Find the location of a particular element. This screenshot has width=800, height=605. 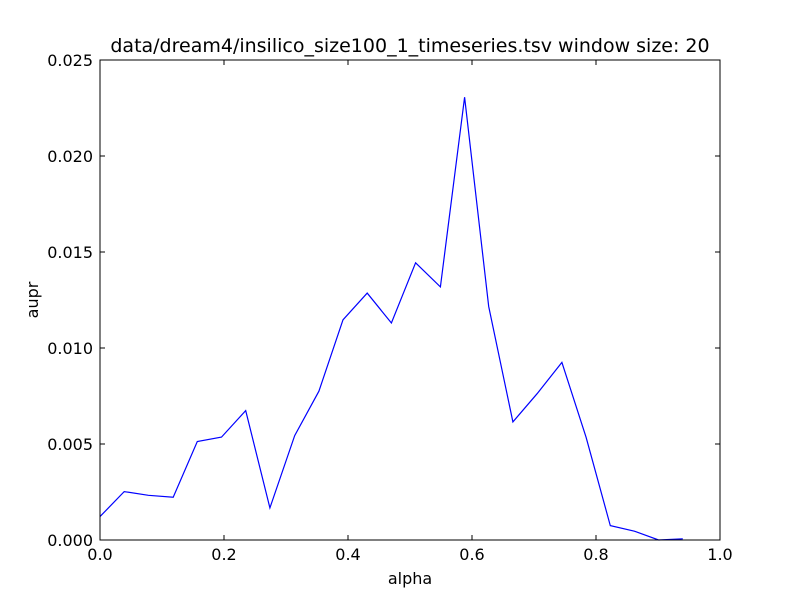

y-tick-label: 0.005 is located at coordinates (70, 444).